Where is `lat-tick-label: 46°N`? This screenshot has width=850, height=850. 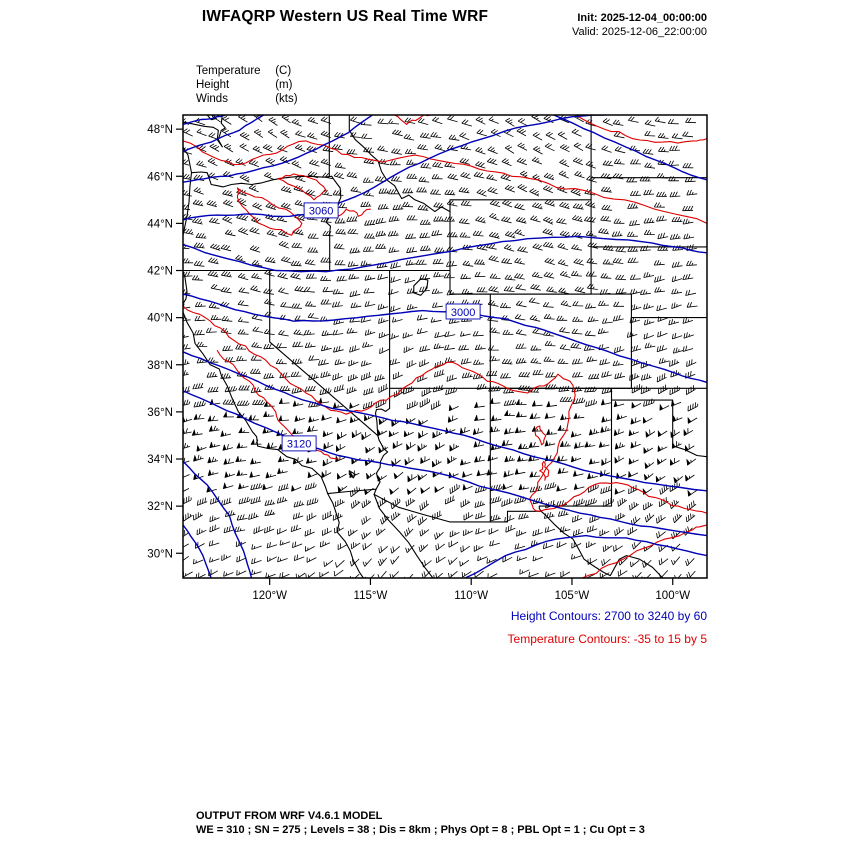 lat-tick-label: 46°N is located at coordinates (160, 177).